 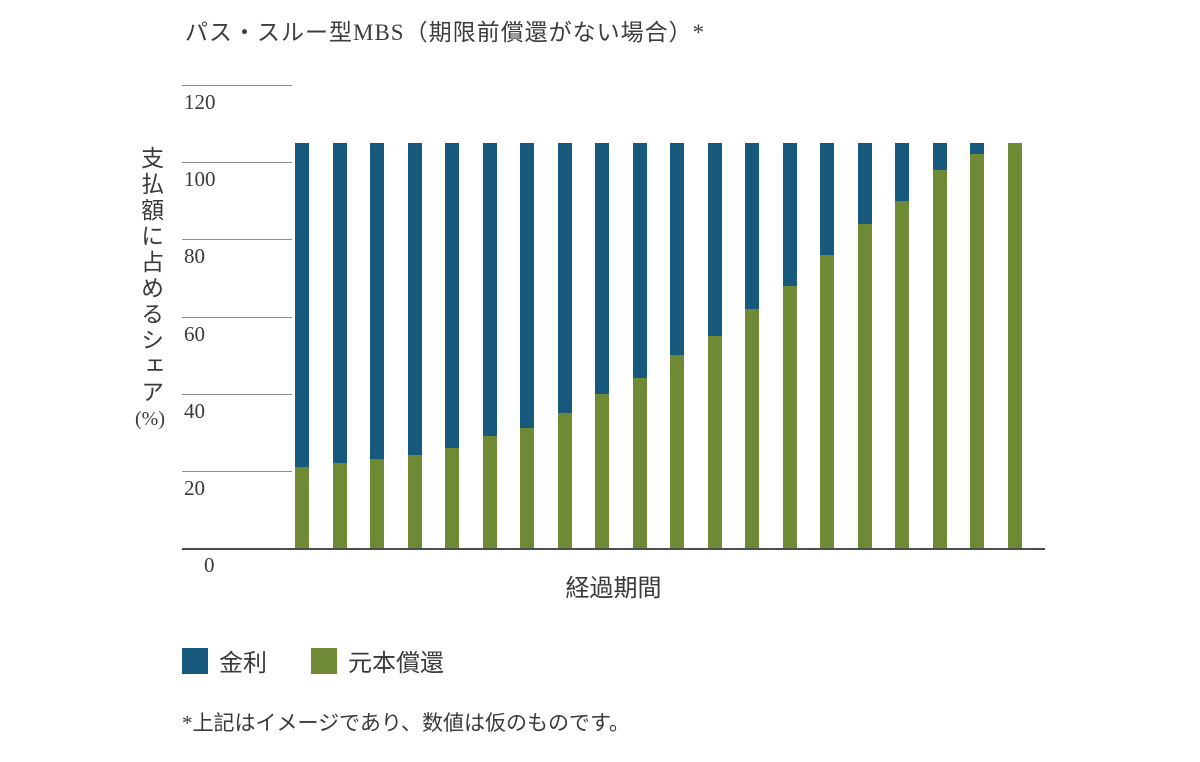 I want to click on y-axis-label-unit: (%), so click(x=150, y=419).